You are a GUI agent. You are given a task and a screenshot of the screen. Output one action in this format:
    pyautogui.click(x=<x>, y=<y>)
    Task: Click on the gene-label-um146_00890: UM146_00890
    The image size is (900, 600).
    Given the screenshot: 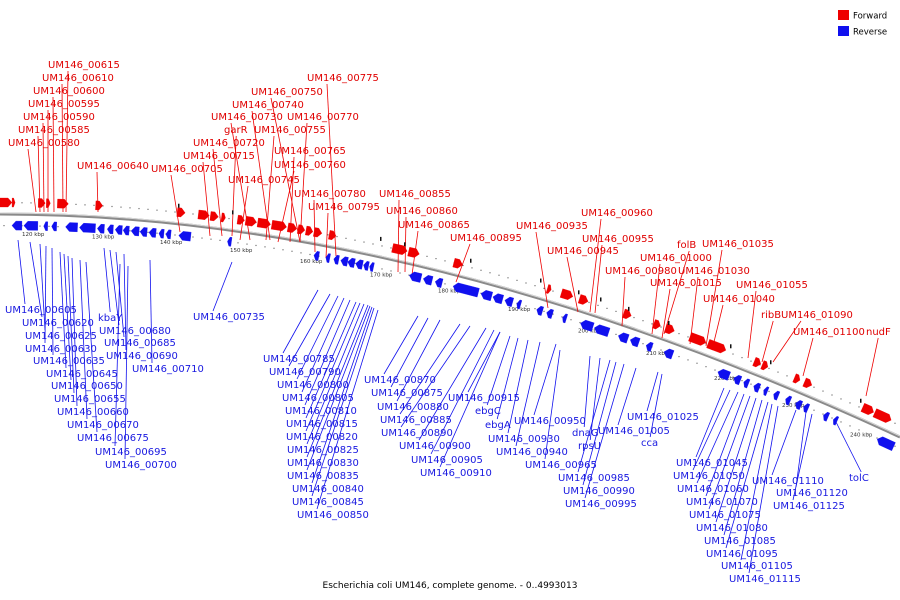 What is the action you would take?
    pyautogui.click(x=417, y=433)
    